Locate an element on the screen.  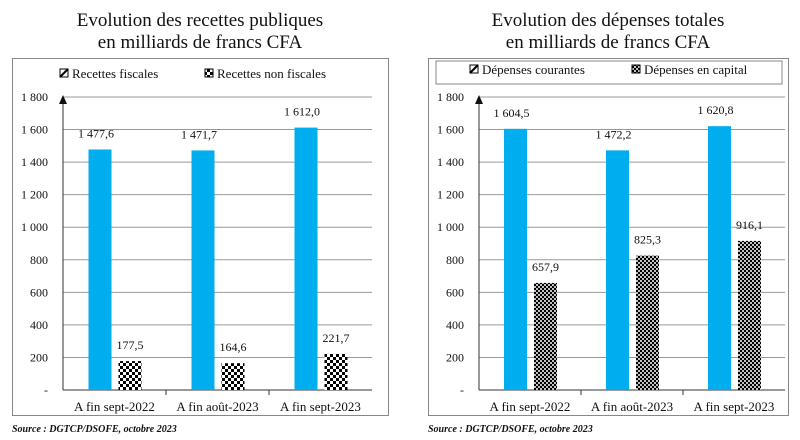
left-data-label: 177,5 is located at coordinates (130, 345).